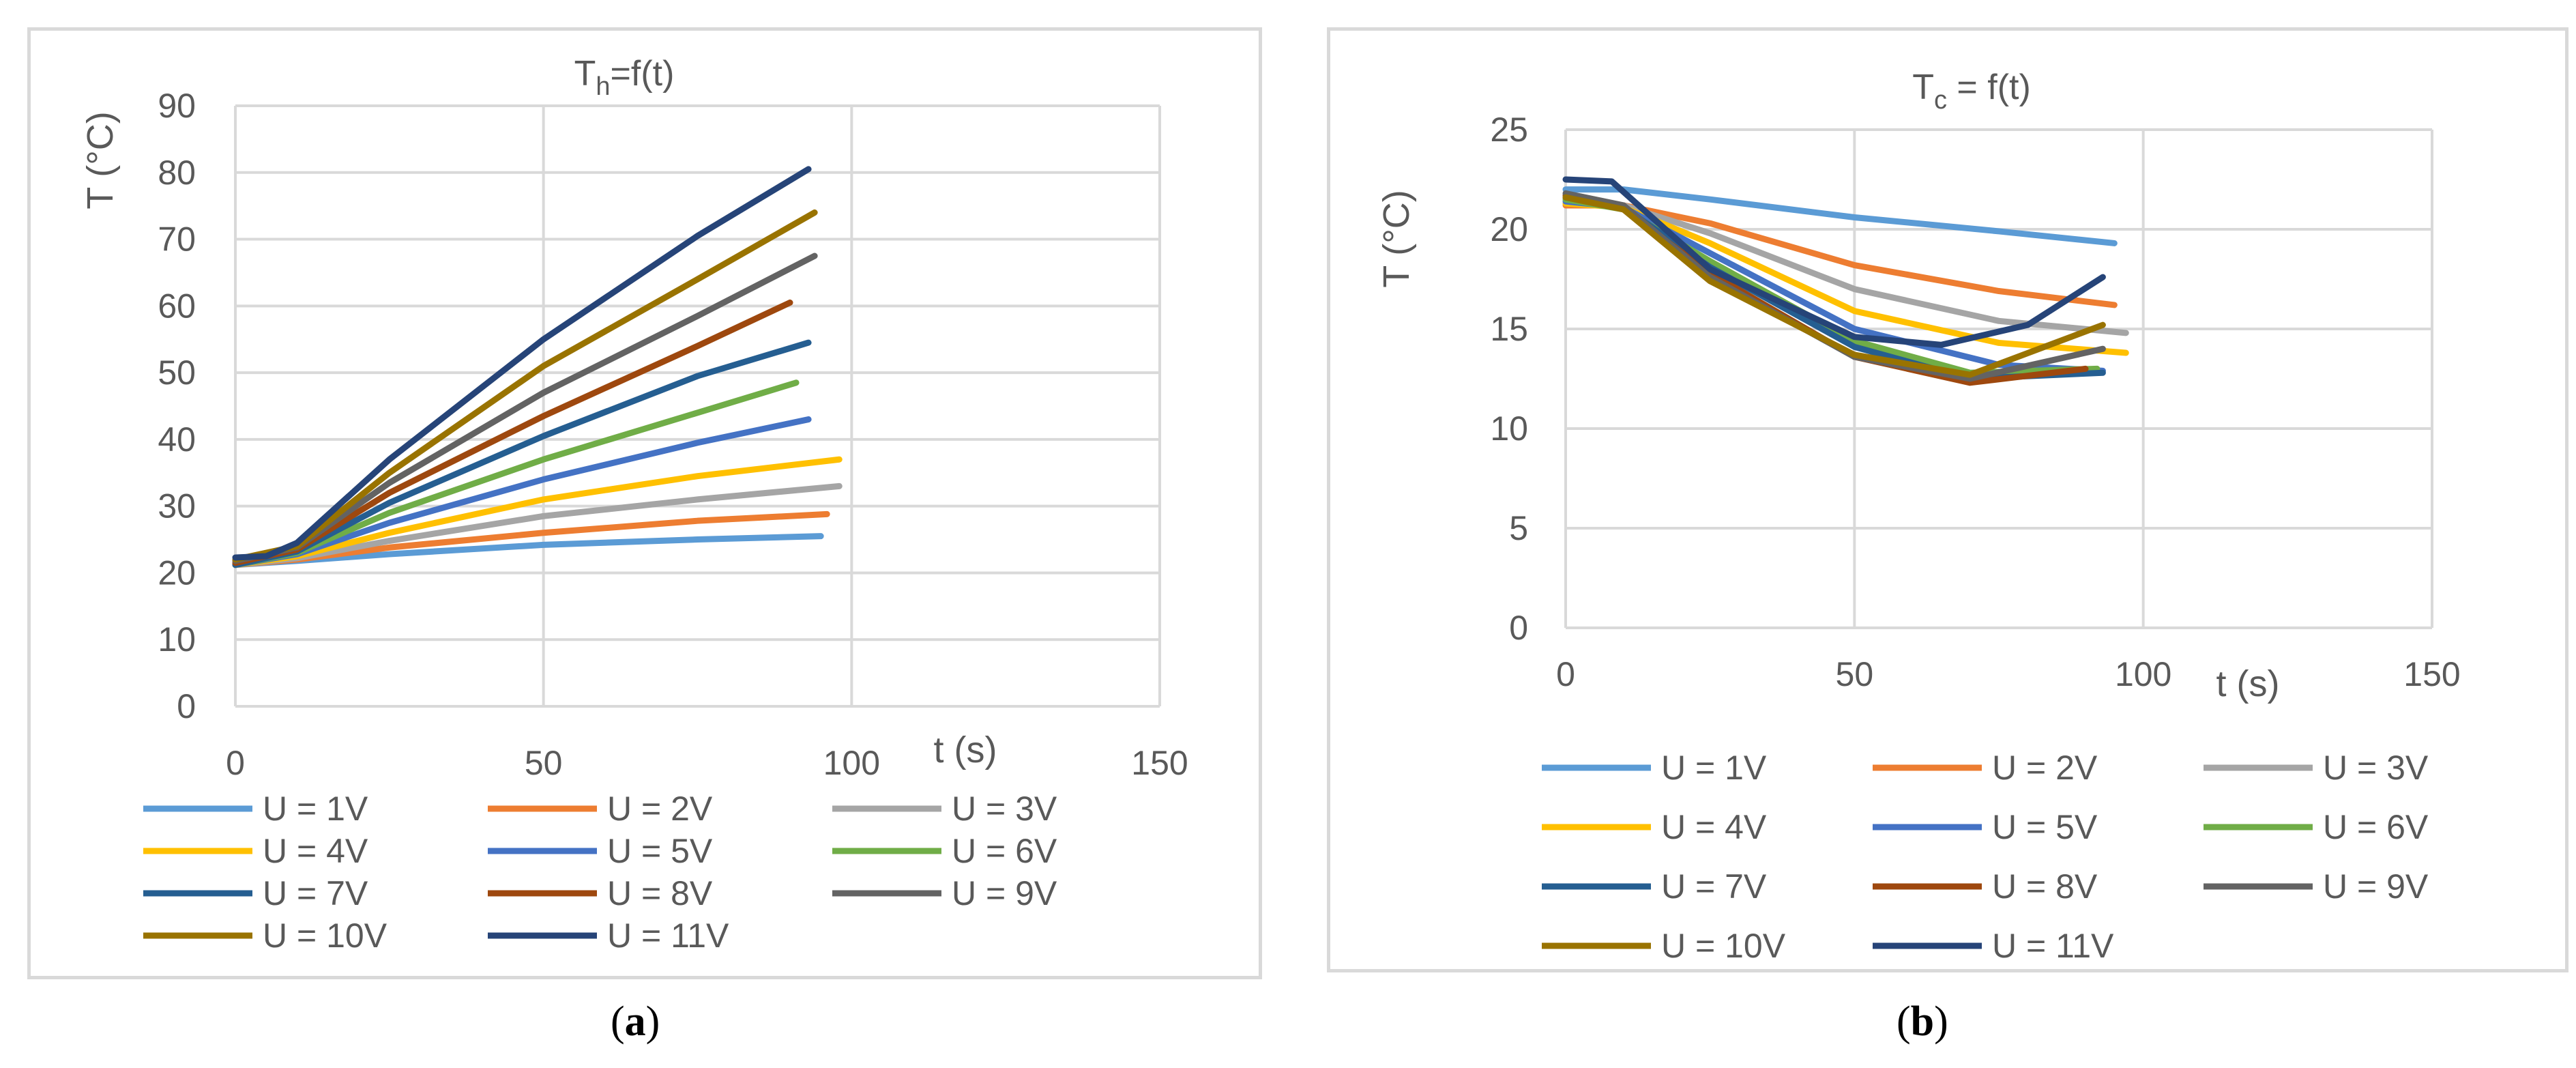  I want to click on chart-b-legend-label-2: U = 2V, so click(2045, 768).